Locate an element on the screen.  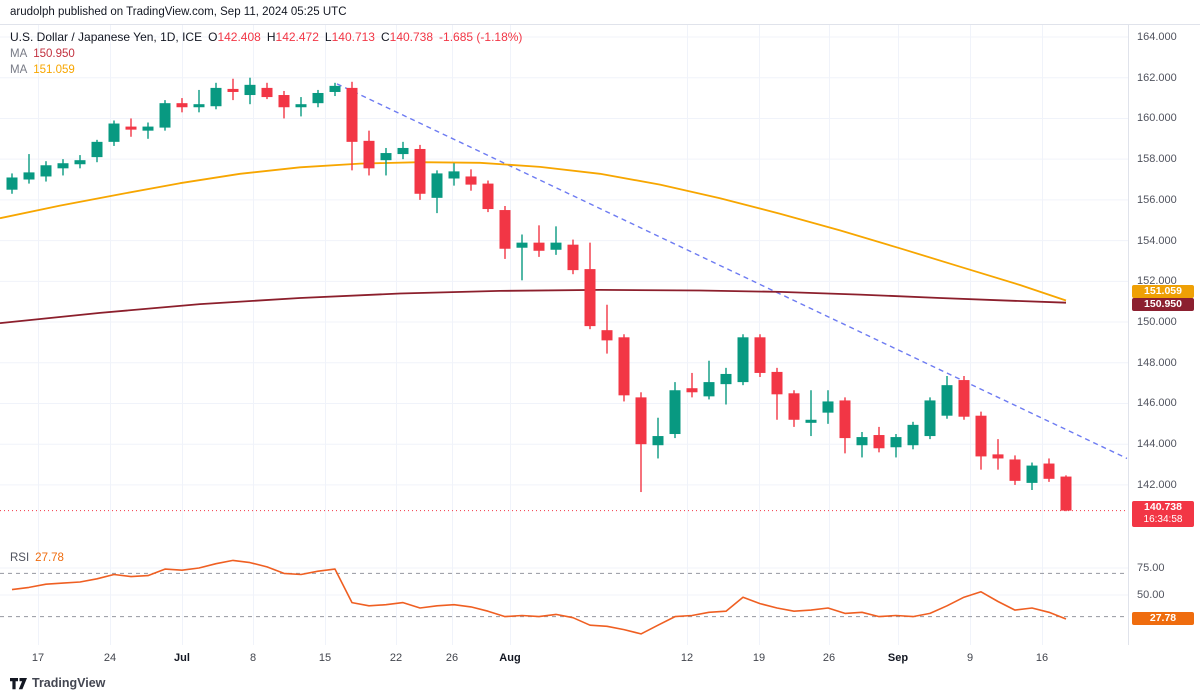
price-axis-label: 156.000 is located at coordinates (1157, 199).